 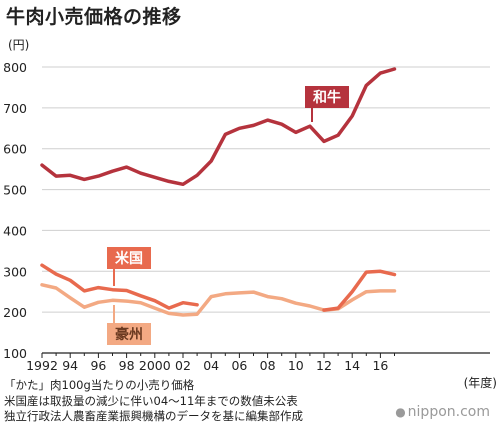 I want to click on y-tick-label: 700, so click(x=15, y=108).